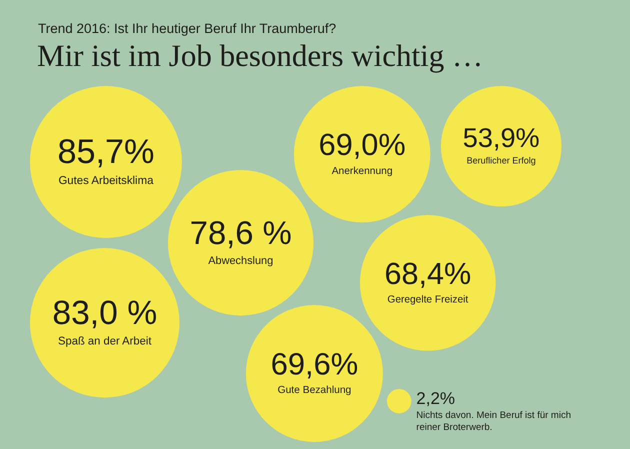  What do you see at coordinates (105, 151) in the screenshot?
I see `data-label: 85,7%` at bounding box center [105, 151].